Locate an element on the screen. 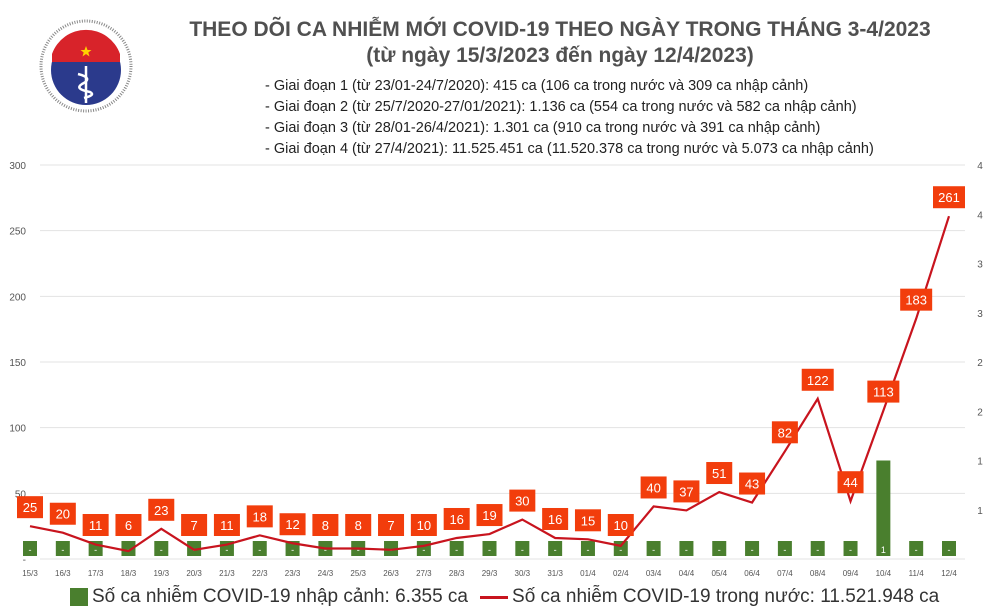  x-tick-label: 08/4 is located at coordinates (818, 573).